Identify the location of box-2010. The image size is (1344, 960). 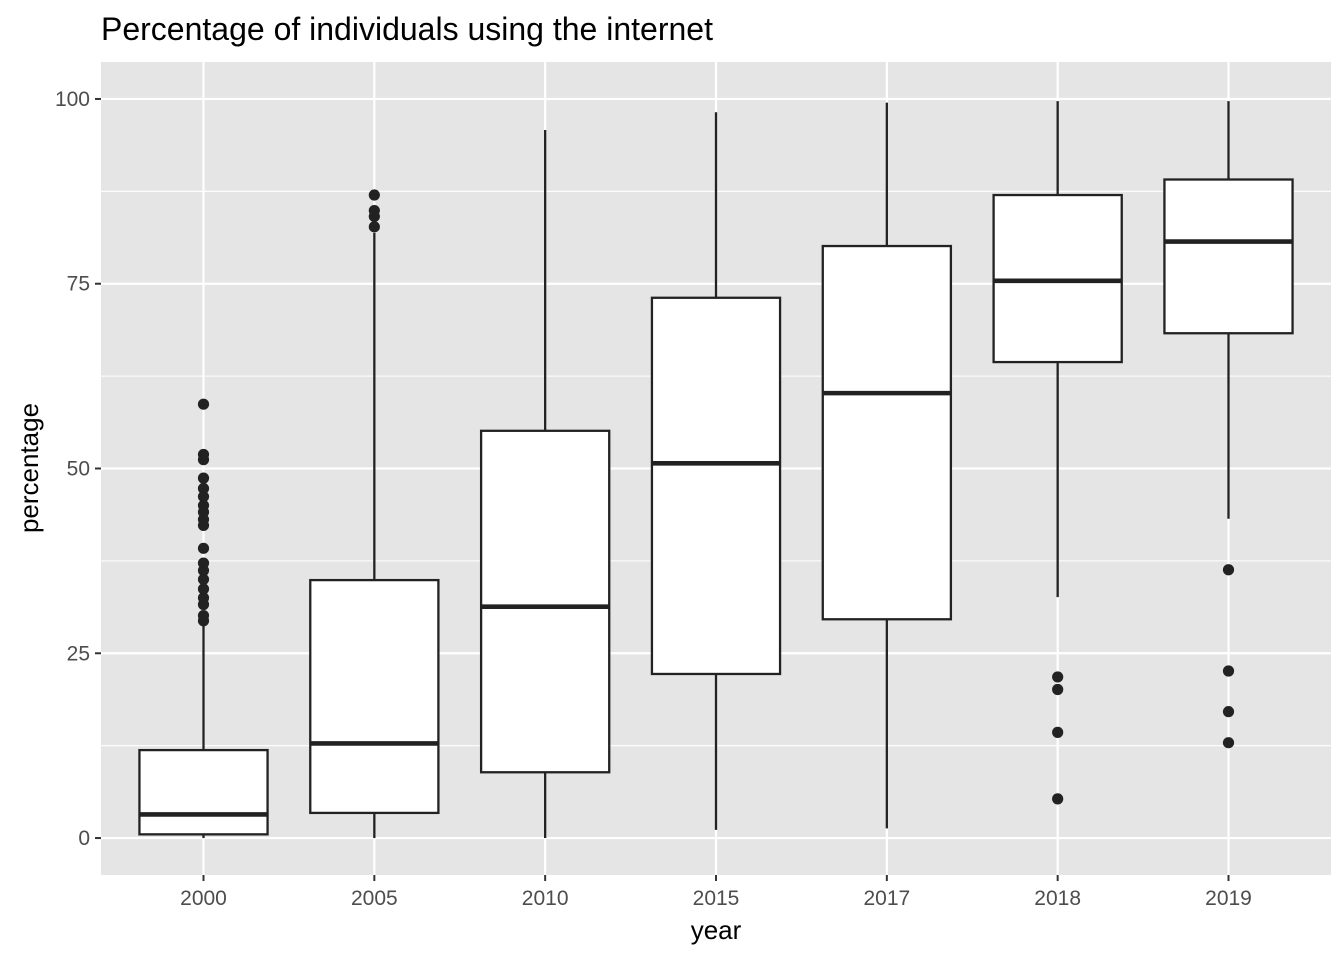
(545, 484).